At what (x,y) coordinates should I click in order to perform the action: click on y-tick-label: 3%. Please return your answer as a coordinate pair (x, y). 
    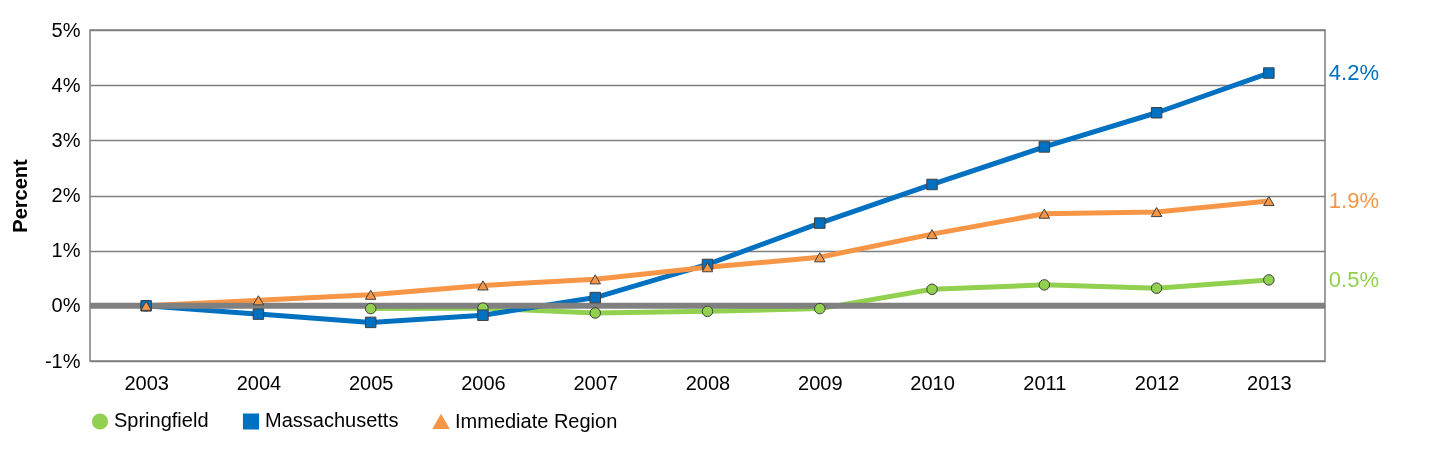
    Looking at the image, I should click on (66, 139).